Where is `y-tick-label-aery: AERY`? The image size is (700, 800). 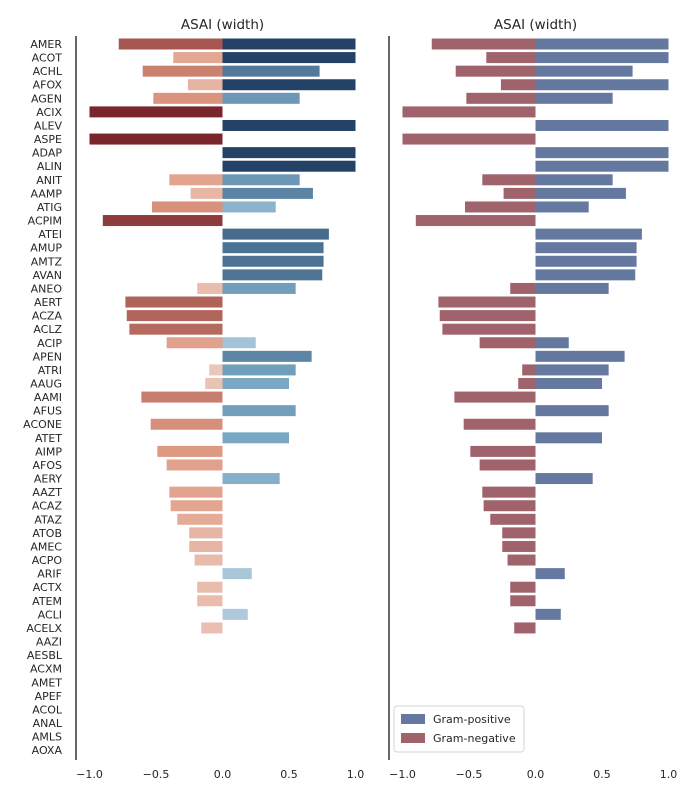 y-tick-label-aery: AERY is located at coordinates (48, 479).